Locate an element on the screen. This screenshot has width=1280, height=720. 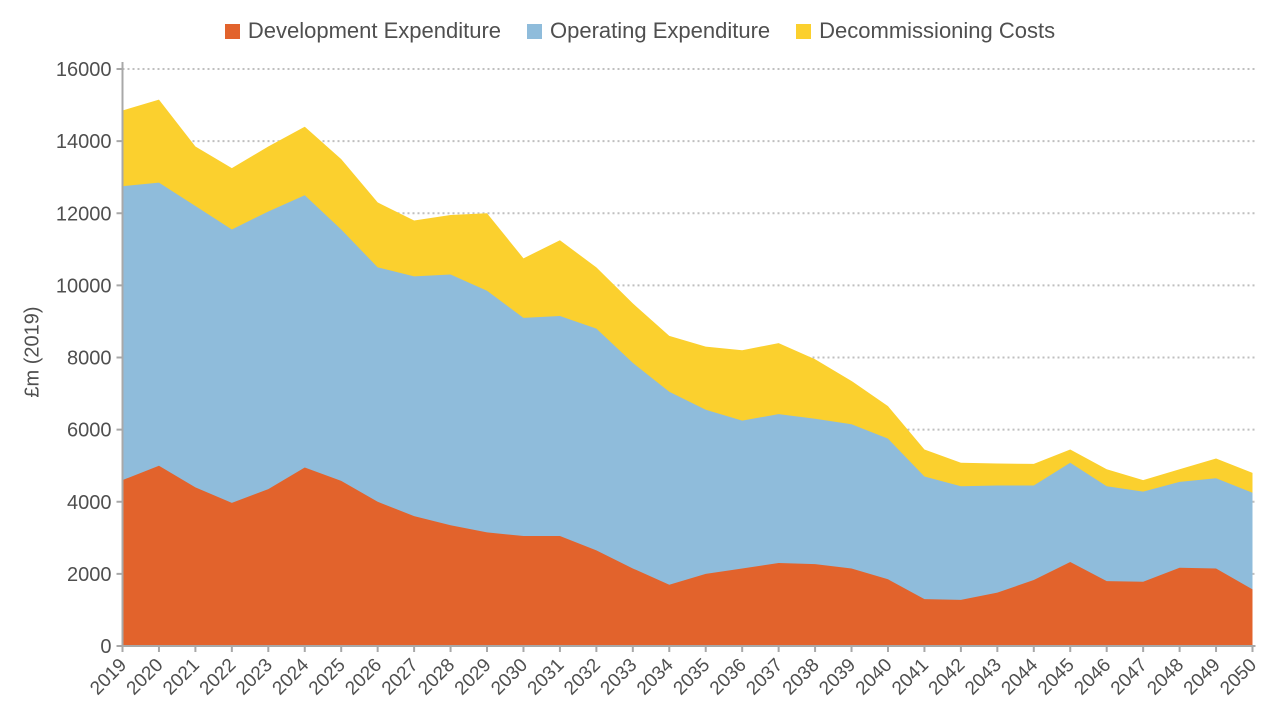
y-tick-label: 16000 is located at coordinates (84, 70).